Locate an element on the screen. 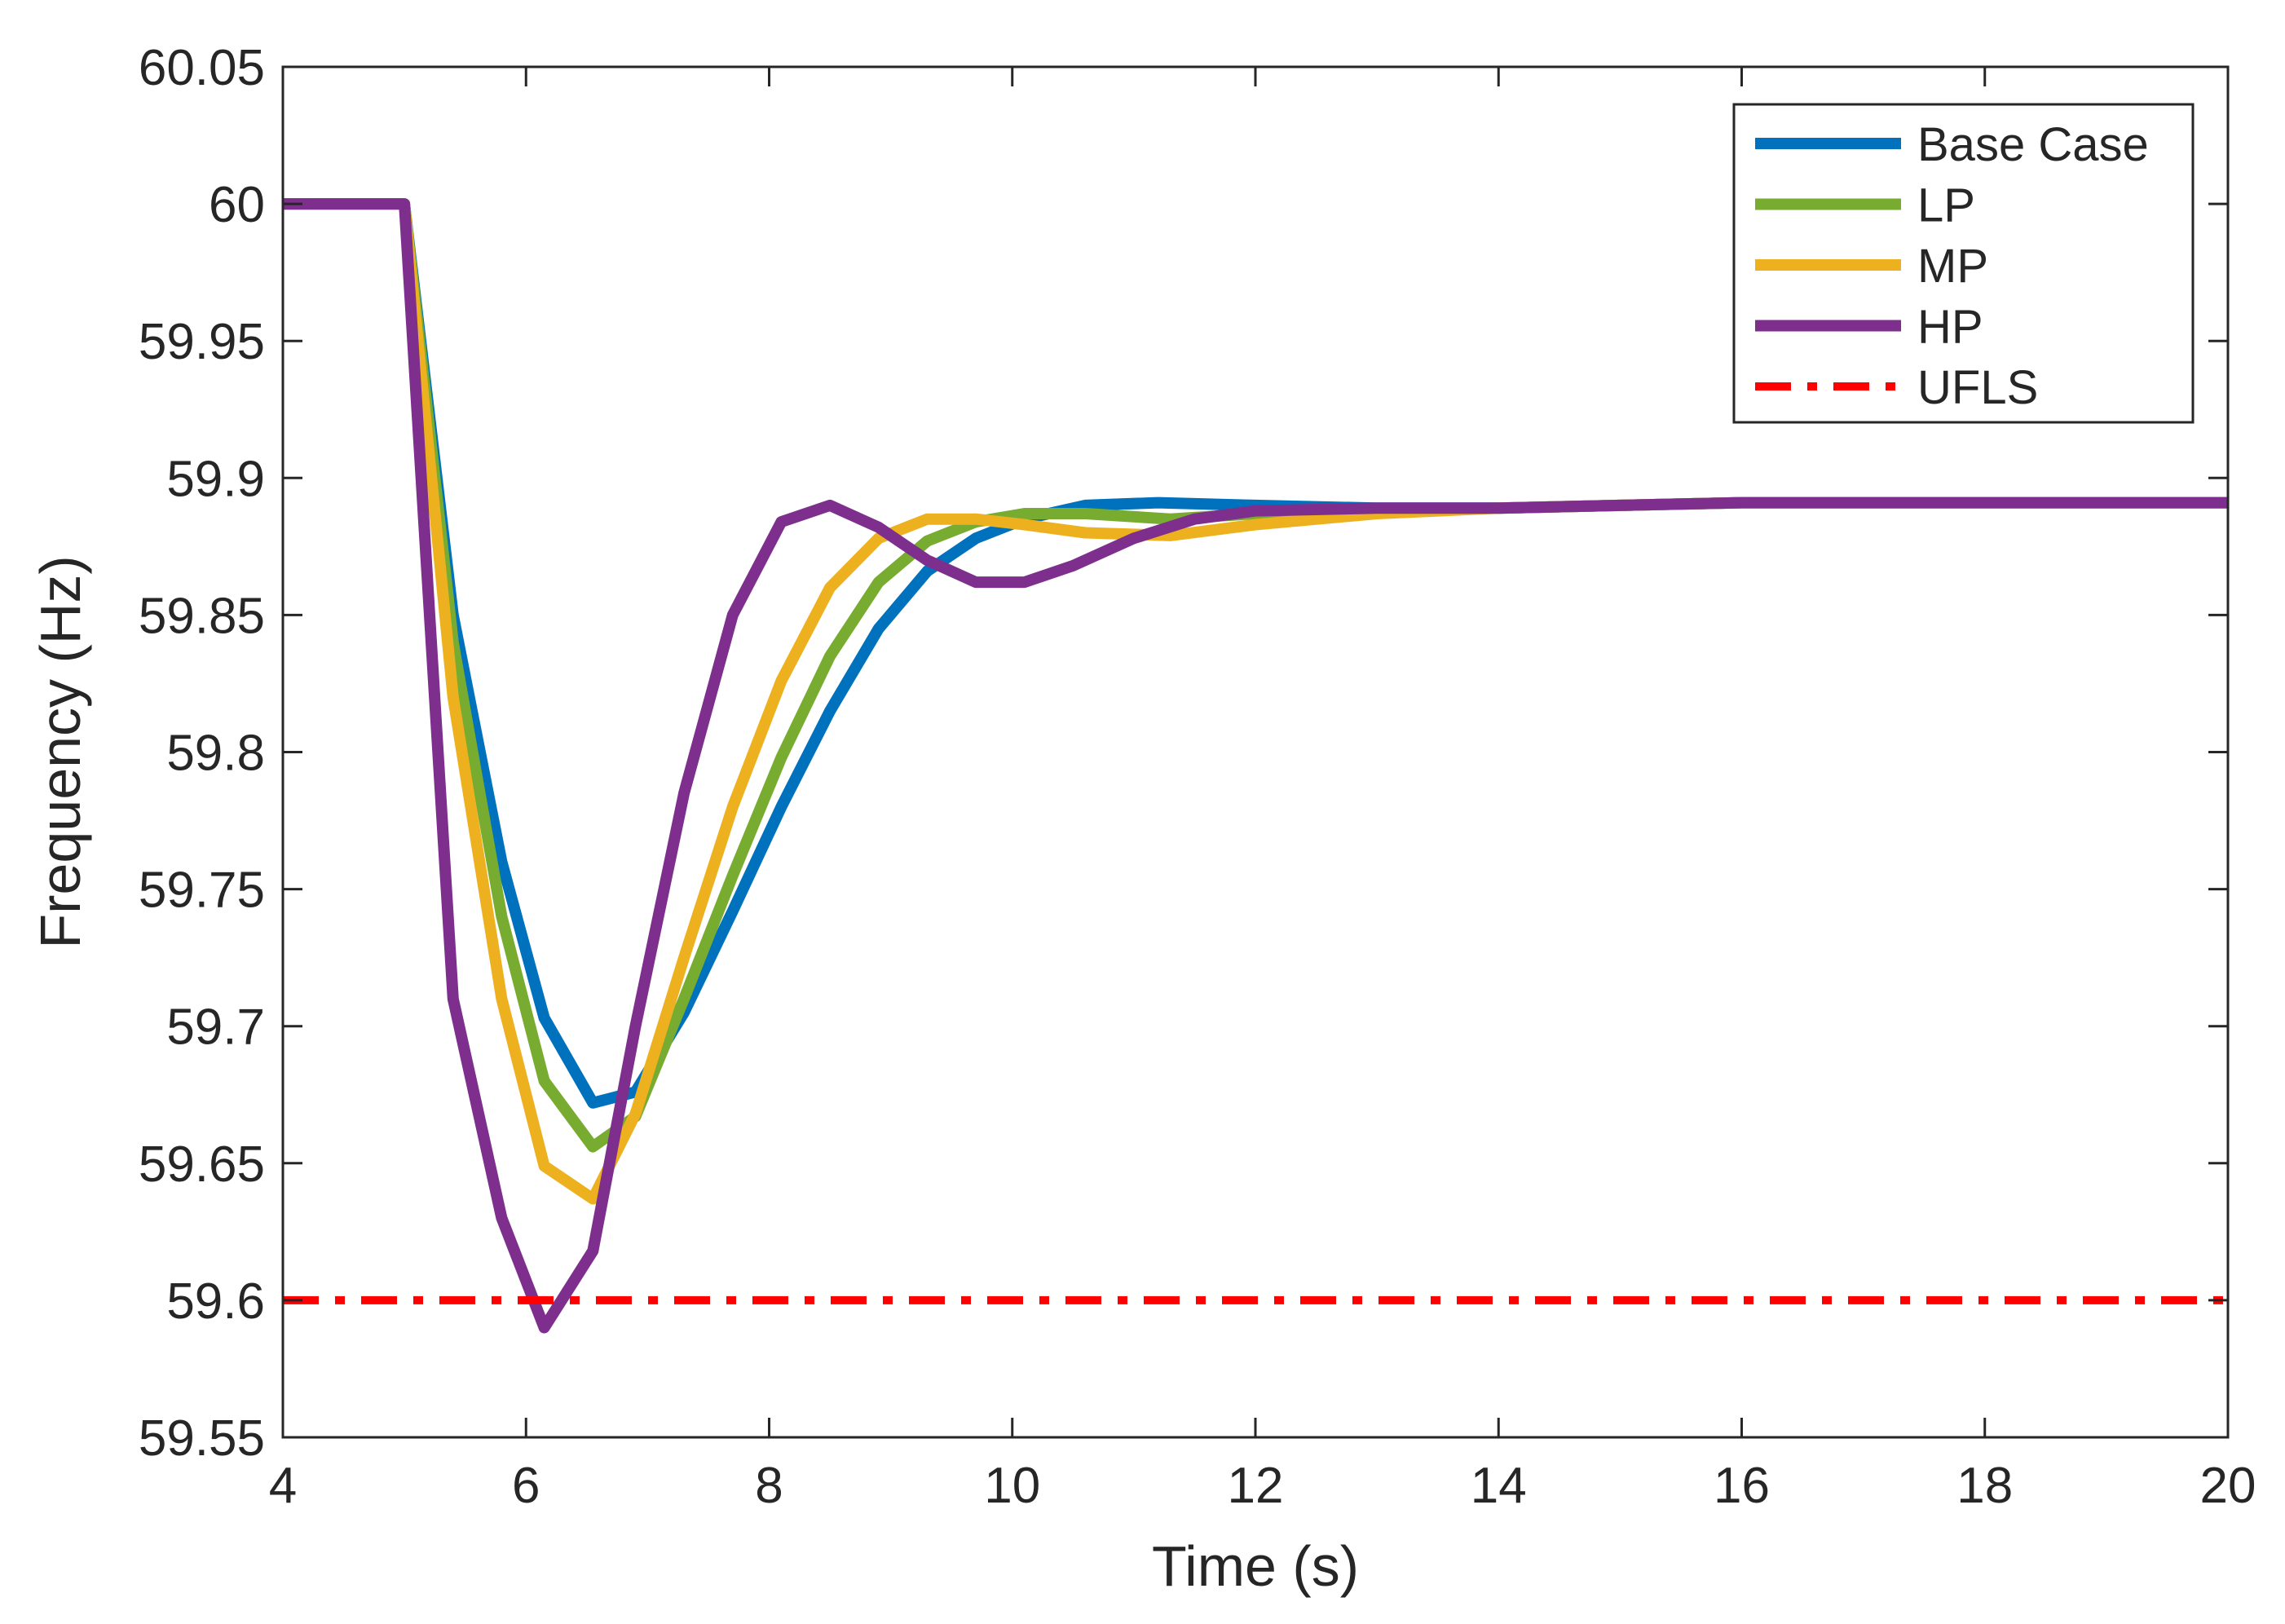 This screenshot has width=2285, height=1624. x-tick-labels: 4 6 8 10 12 14 16 18 20 is located at coordinates (1262, 1486).